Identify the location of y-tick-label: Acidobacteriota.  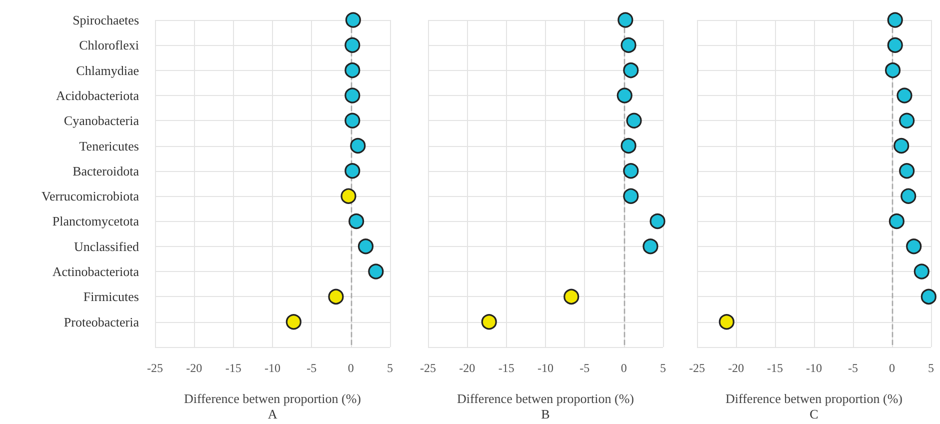
(98, 95).